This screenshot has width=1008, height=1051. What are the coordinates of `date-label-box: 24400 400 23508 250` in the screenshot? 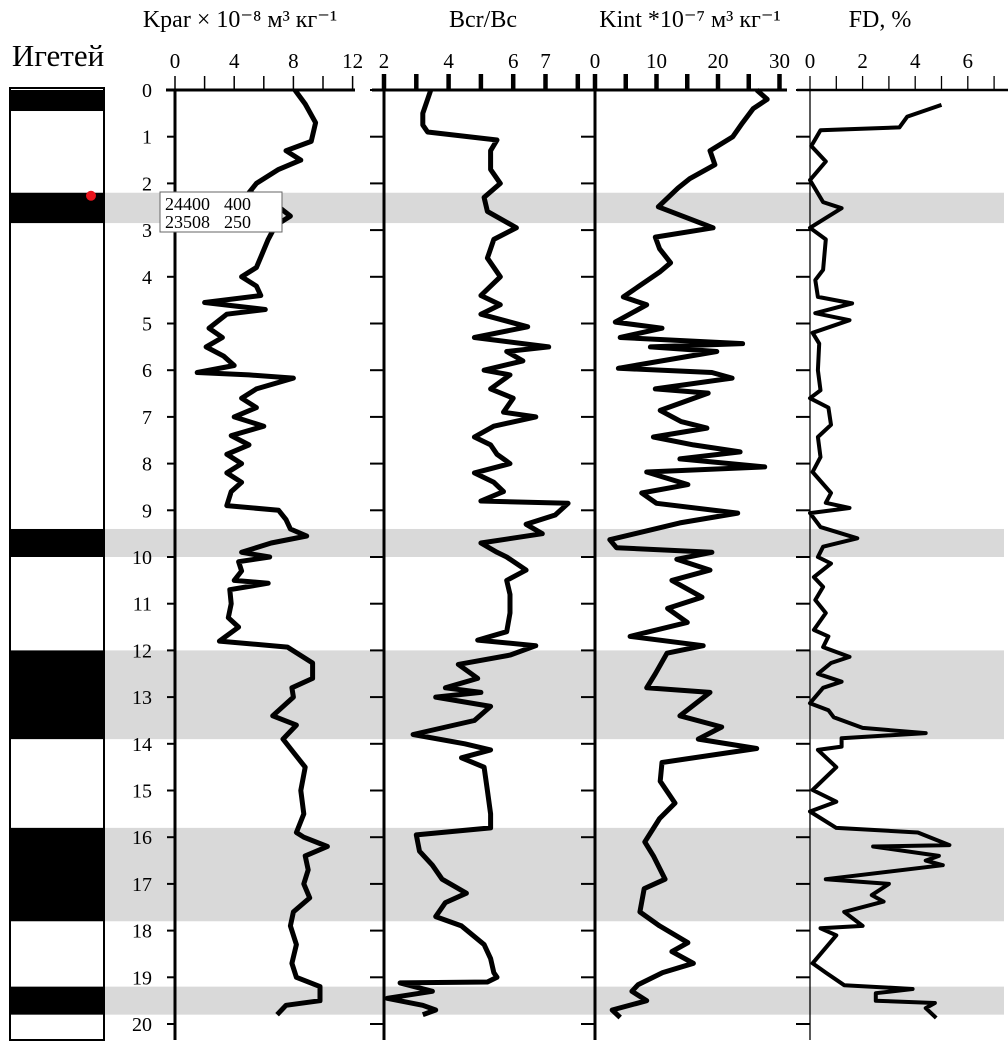 It's located at (221, 212).